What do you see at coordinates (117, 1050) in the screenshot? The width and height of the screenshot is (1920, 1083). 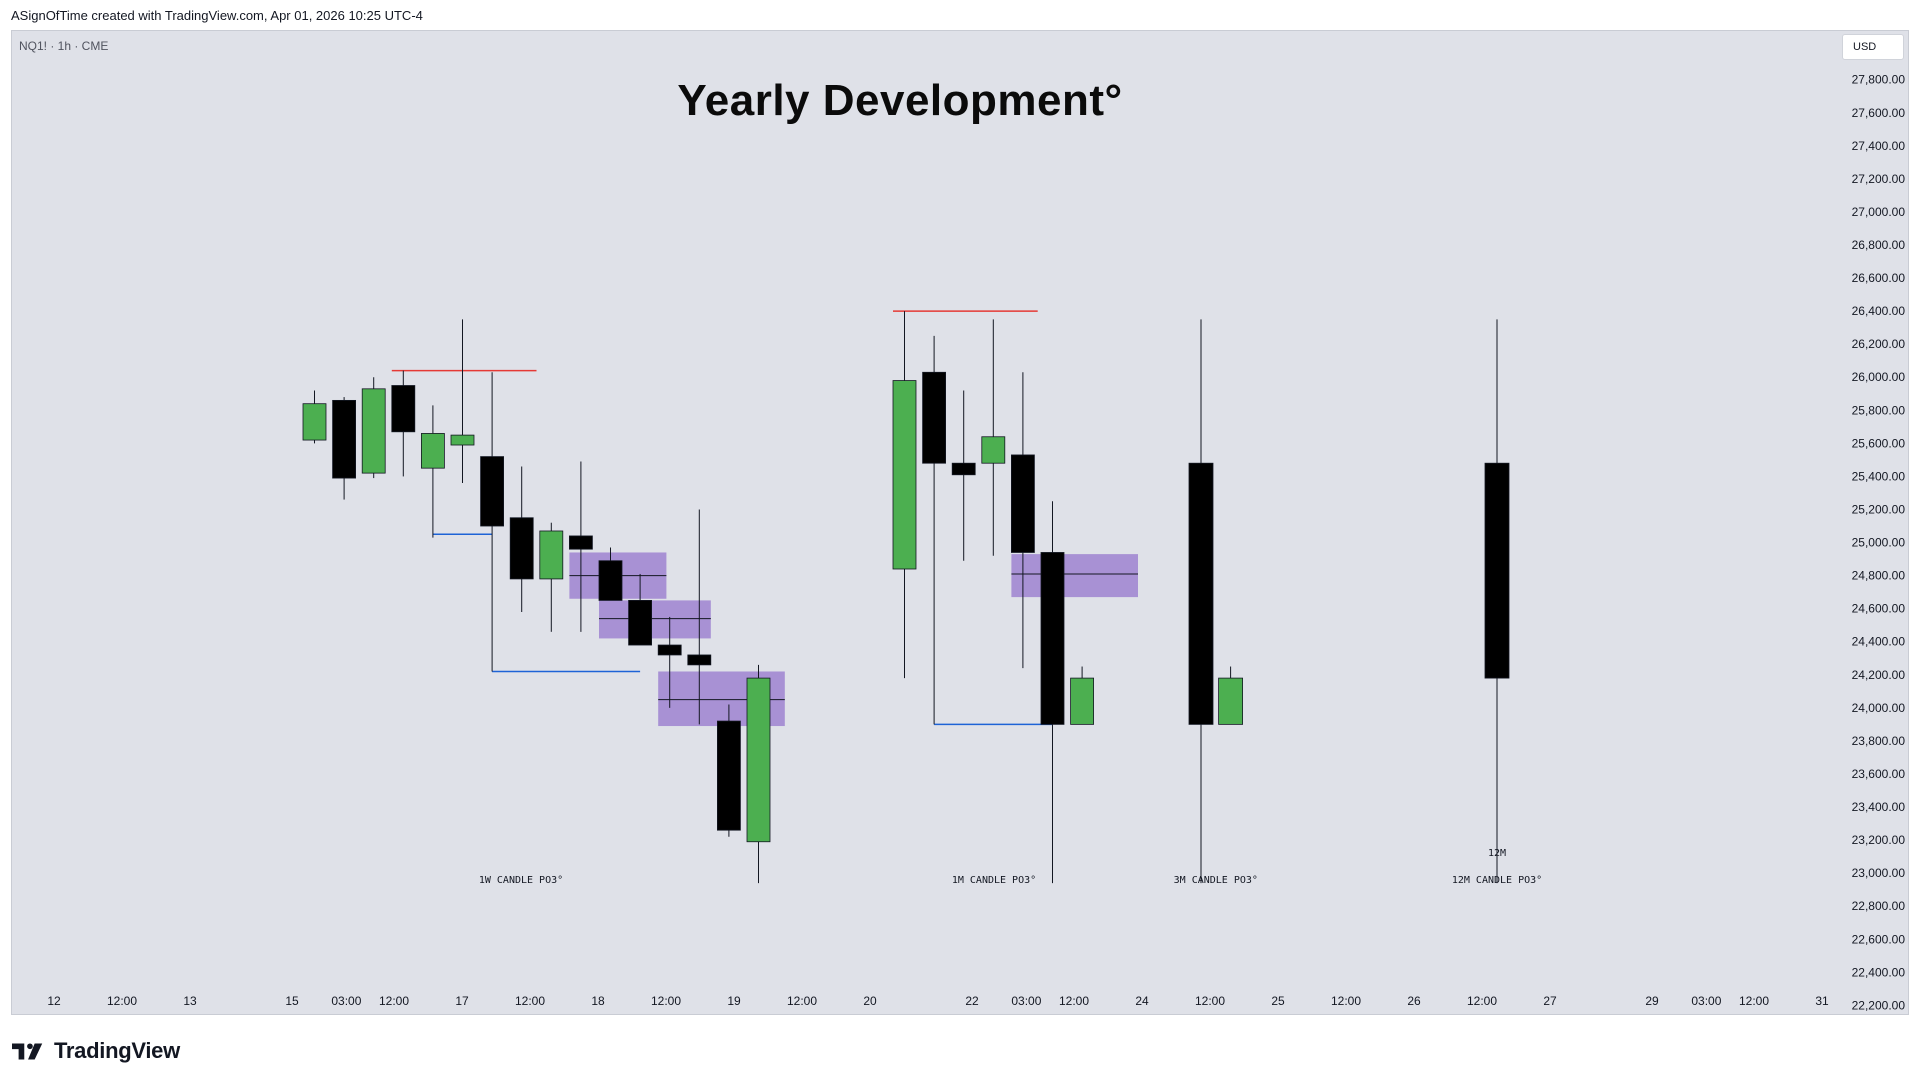 I see `brand-name: TradingView` at bounding box center [117, 1050].